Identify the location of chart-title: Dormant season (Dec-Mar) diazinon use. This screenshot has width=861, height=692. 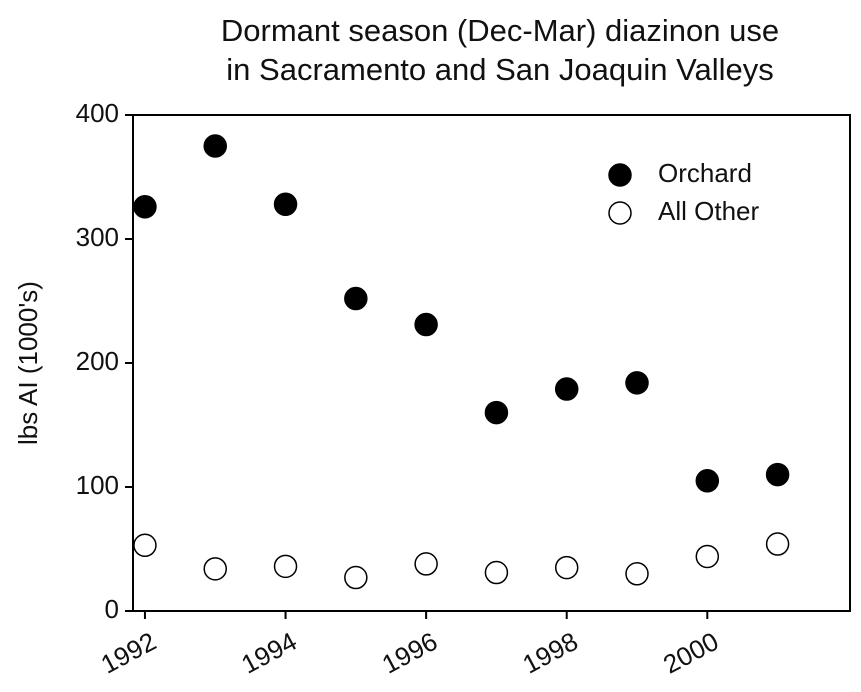
(500, 30).